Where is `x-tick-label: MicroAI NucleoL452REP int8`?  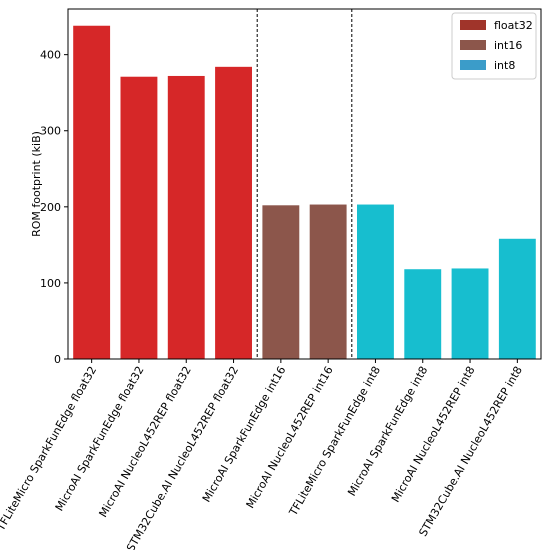
x-tick-label: MicroAI NucleoL452REP int8 is located at coordinates (433, 434).